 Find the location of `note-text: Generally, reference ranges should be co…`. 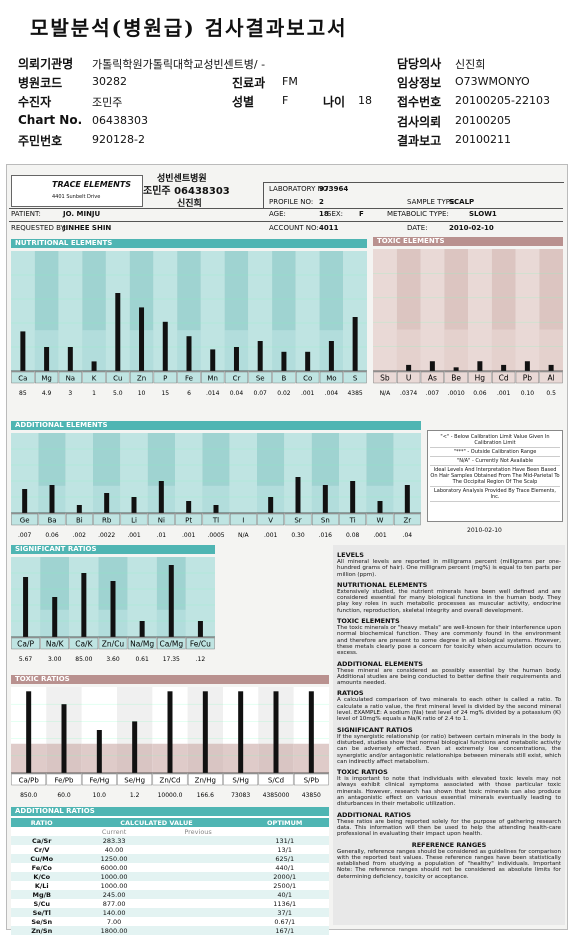

note-text: Generally, reference ranges should be co… is located at coordinates (449, 864).